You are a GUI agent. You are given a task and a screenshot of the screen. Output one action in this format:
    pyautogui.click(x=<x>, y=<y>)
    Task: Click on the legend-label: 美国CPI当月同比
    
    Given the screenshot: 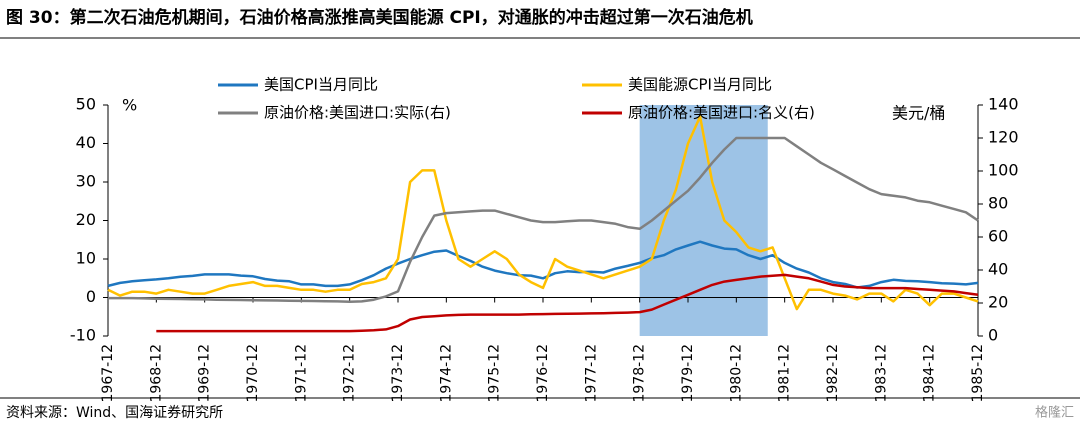 What is the action you would take?
    pyautogui.click(x=321, y=85)
    